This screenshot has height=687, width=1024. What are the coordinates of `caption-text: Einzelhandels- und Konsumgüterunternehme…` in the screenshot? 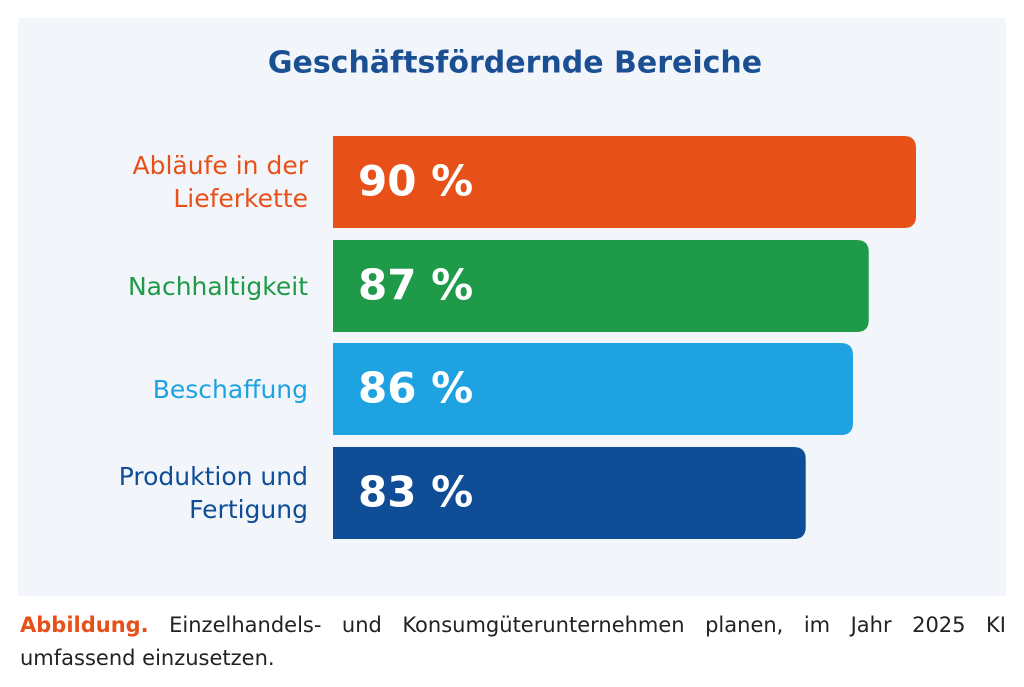 It's located at (513, 641).